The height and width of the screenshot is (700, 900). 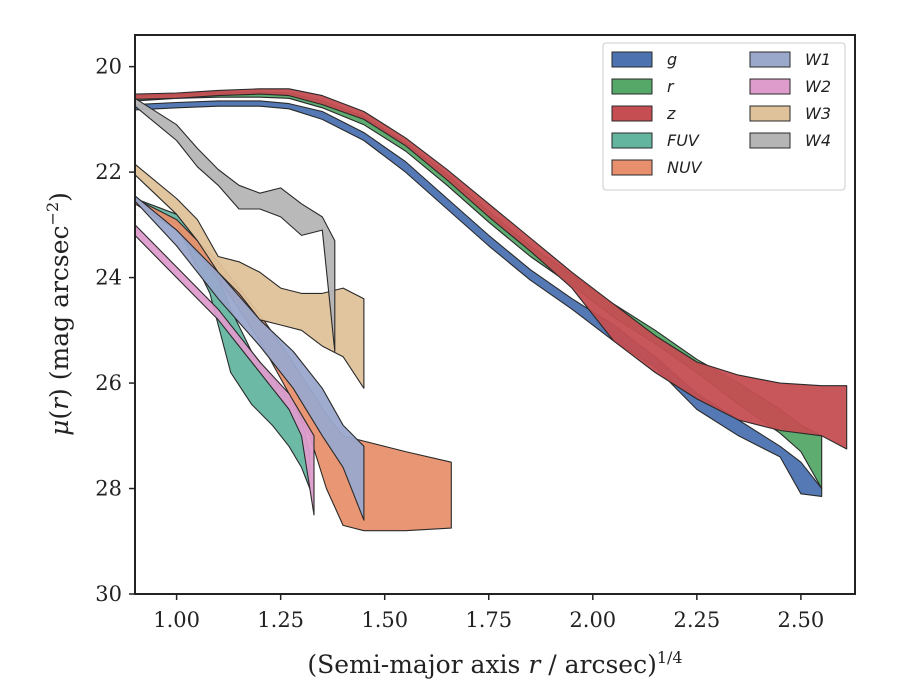 I want to click on y-tick-label: 24, so click(x=108, y=278).